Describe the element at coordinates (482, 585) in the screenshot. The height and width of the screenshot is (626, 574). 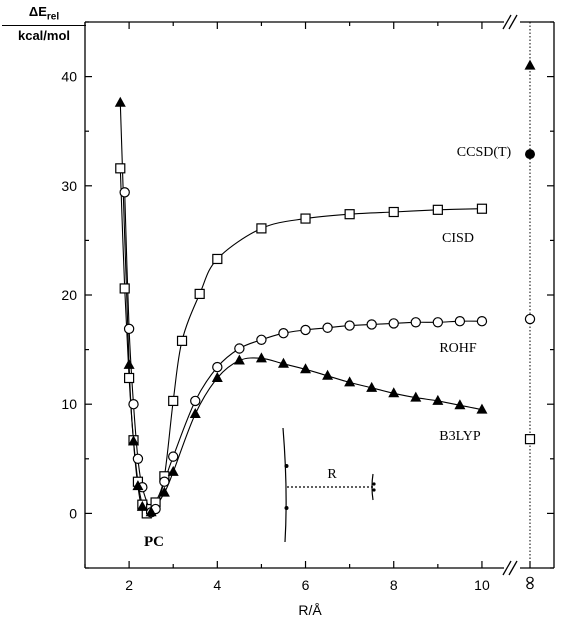
I see `x-tick-label: 10` at that location.